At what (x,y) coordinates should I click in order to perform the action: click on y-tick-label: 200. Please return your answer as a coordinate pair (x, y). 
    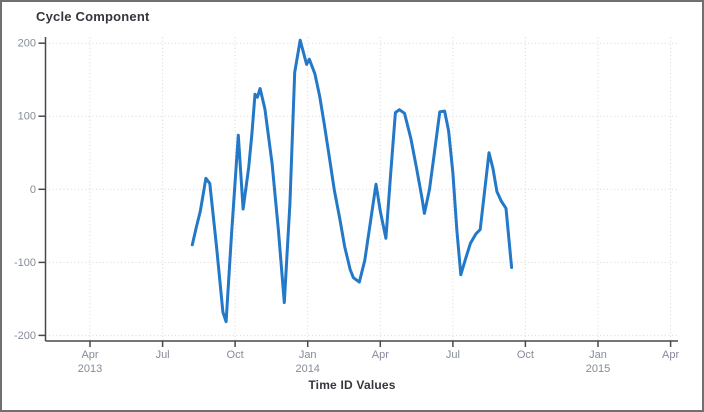
    Looking at the image, I should click on (27, 44).